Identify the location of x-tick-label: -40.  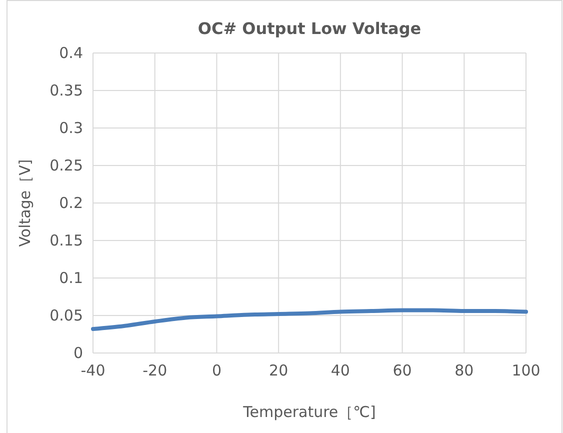
(93, 371).